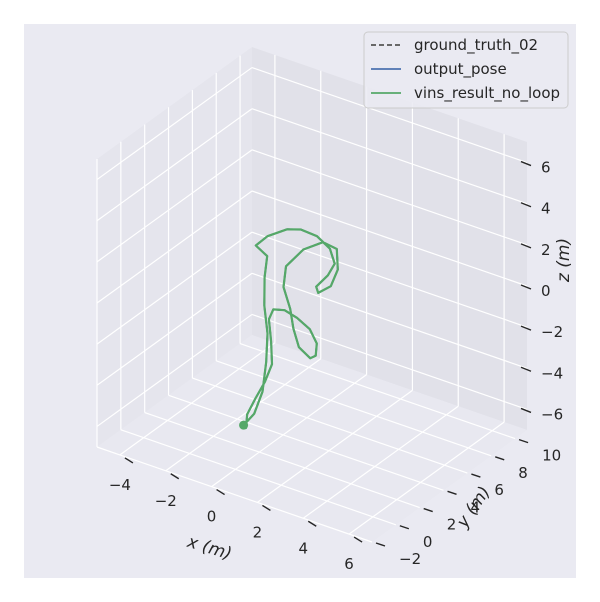 The height and width of the screenshot is (602, 600). I want to click on z-tick-label: 6, so click(546, 168).